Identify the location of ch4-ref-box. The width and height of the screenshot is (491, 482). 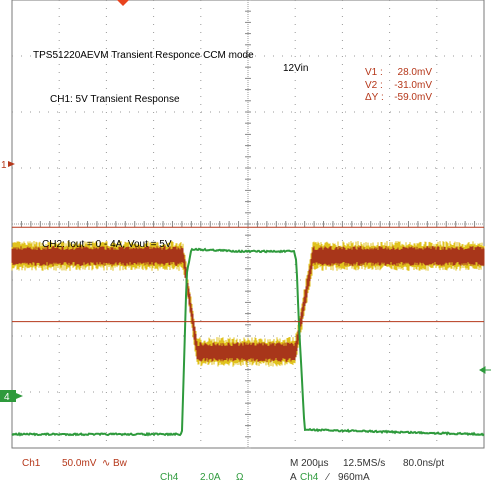
(8, 396).